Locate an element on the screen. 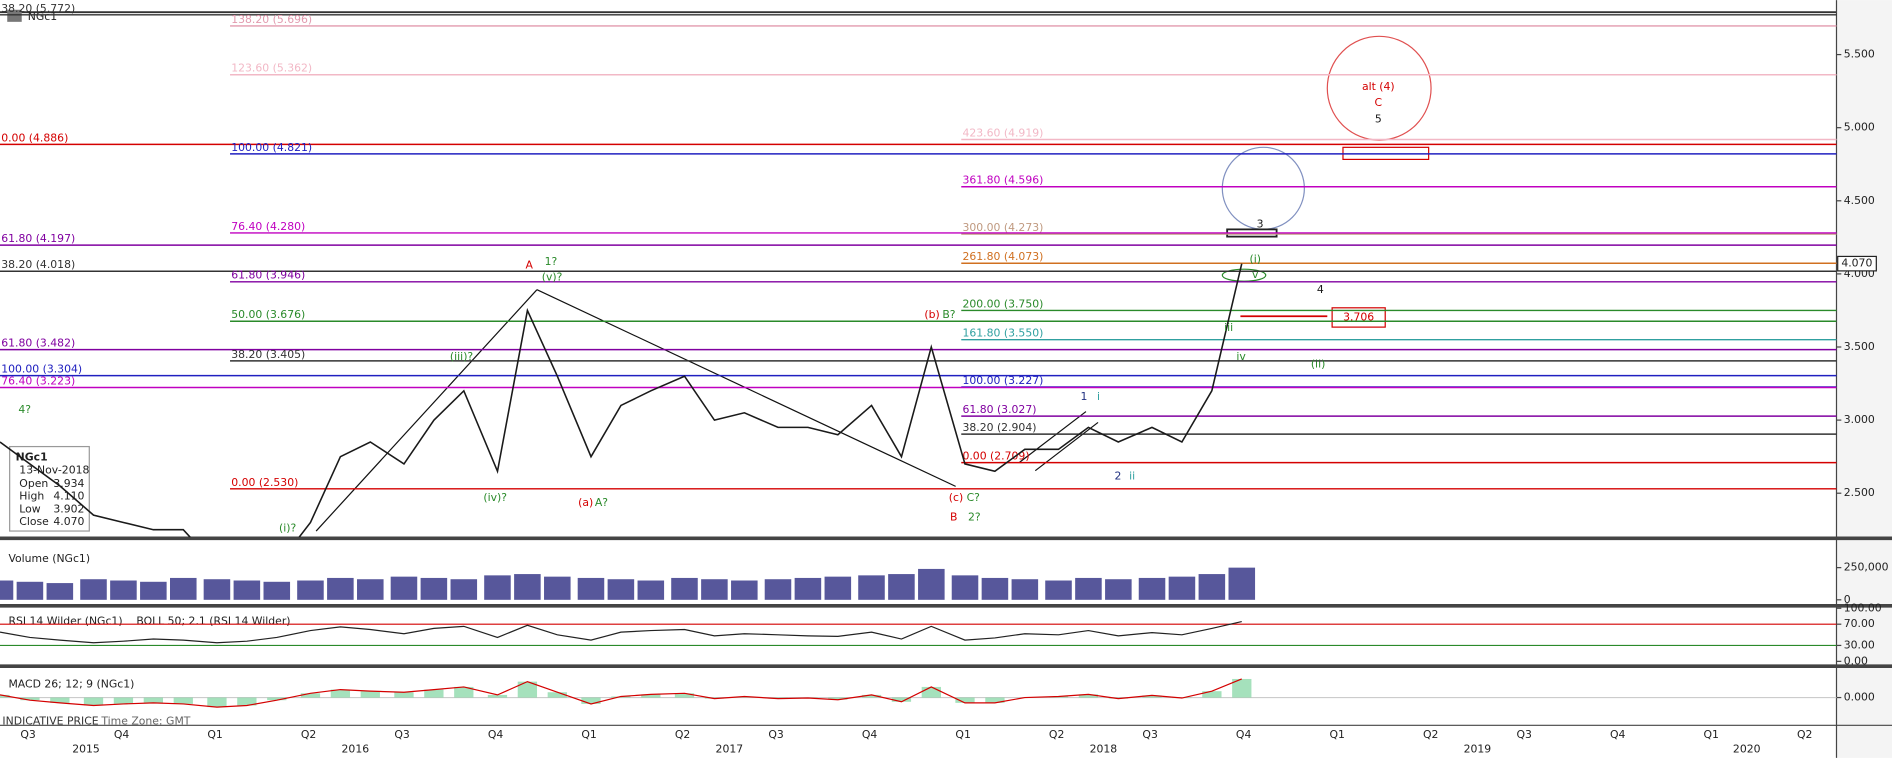 The image size is (1892, 758). wave-label: B? is located at coordinates (948, 314).